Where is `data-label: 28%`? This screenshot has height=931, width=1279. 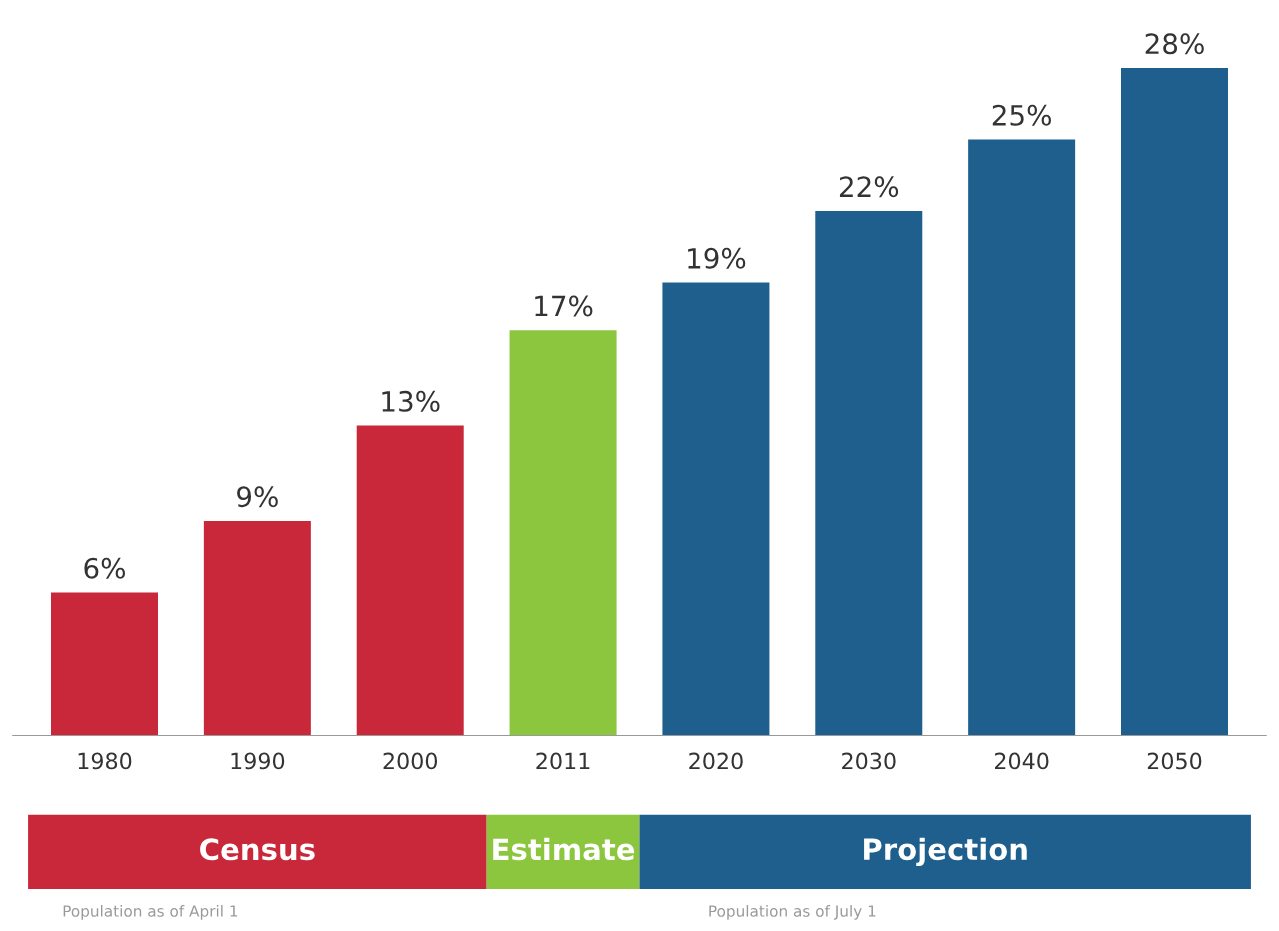 data-label: 28% is located at coordinates (1174, 44).